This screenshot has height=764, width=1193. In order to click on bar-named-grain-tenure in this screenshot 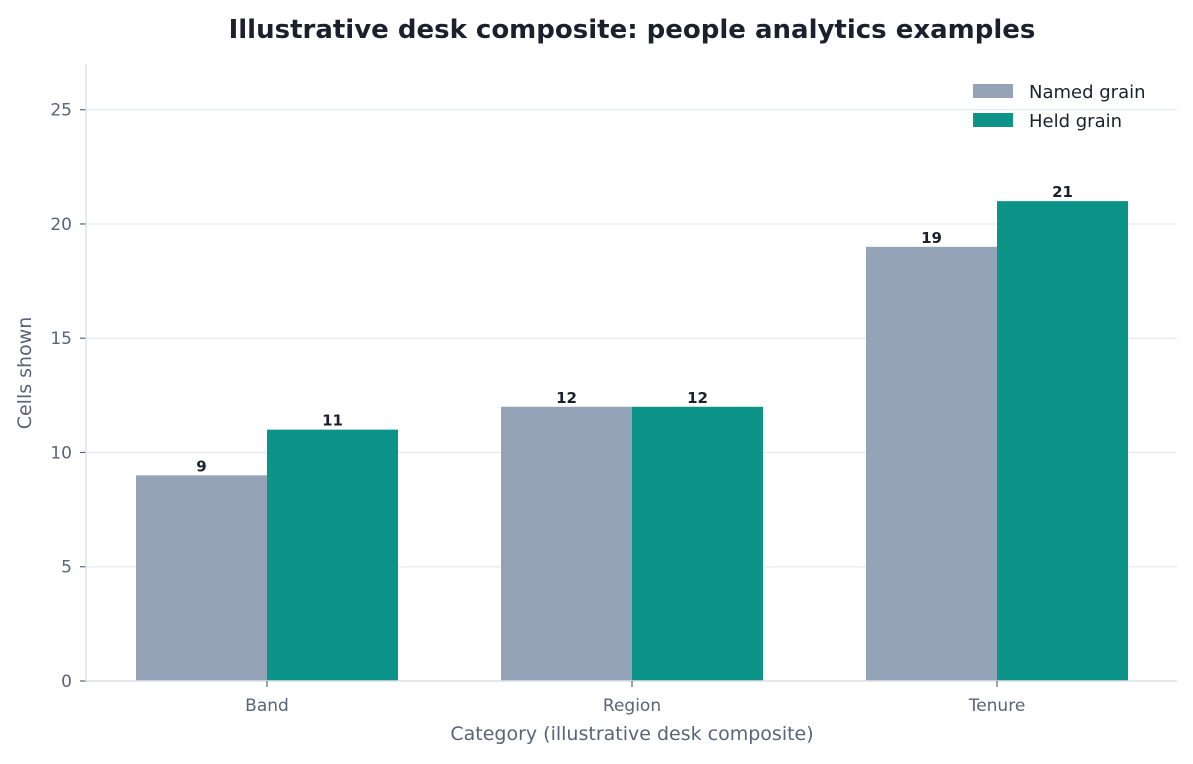, I will do `click(931, 463)`.